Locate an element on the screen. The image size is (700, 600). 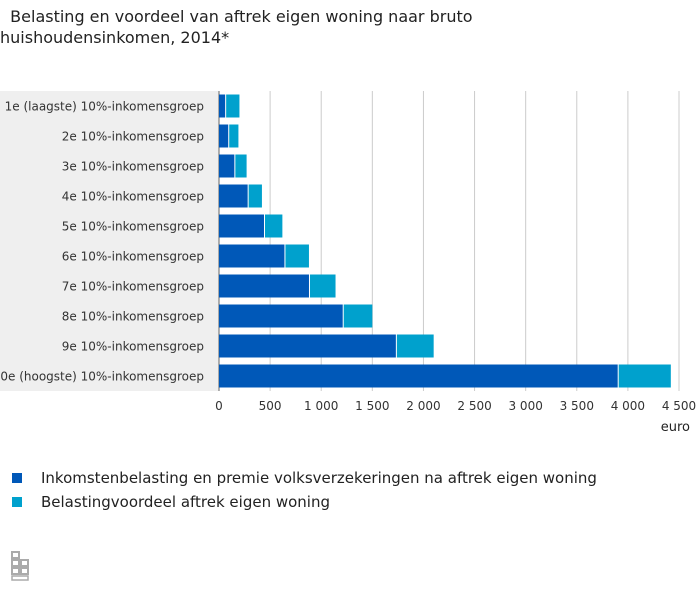
category-label-10: 10e (hoogste) 10%-inkomensgroep is located at coordinates (102, 377).